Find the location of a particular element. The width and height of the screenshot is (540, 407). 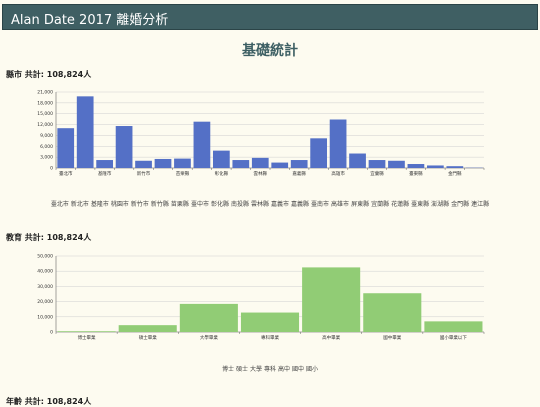

y-tick-label: 50,000 is located at coordinates (45, 257).